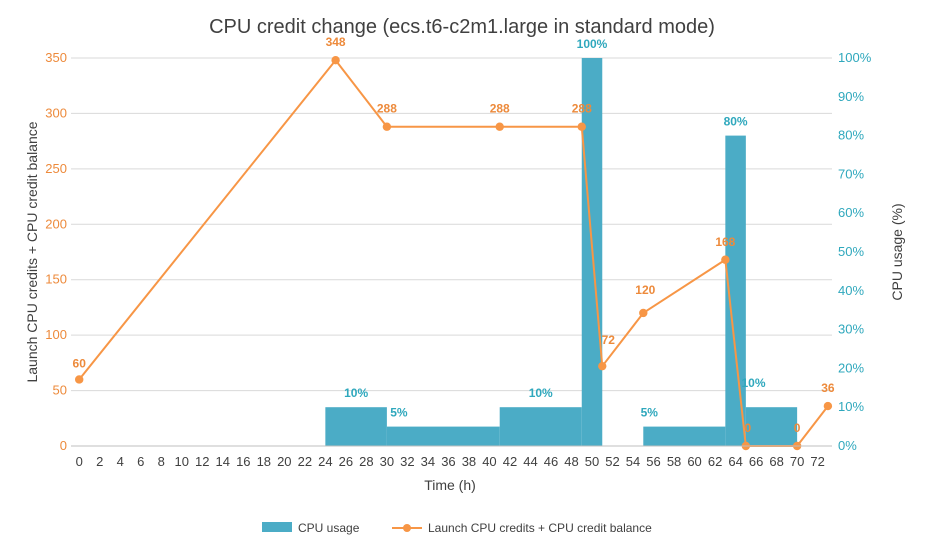 The height and width of the screenshot is (553, 925). Describe the element at coordinates (60, 390) in the screenshot. I see `y-left-tick-label: 50` at that location.